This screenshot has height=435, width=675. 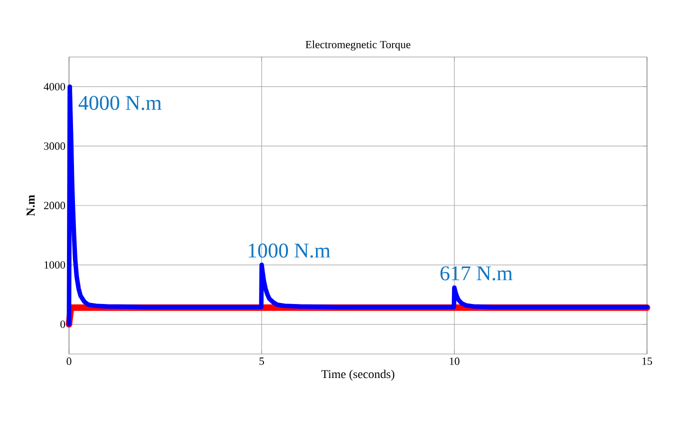 I want to click on chart-title: Electromegnetic Torque, so click(x=358, y=45).